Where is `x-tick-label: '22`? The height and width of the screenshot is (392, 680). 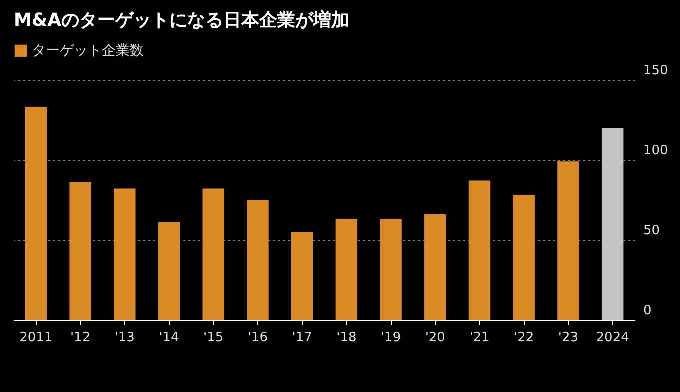
x-tick-label: '22 is located at coordinates (524, 338).